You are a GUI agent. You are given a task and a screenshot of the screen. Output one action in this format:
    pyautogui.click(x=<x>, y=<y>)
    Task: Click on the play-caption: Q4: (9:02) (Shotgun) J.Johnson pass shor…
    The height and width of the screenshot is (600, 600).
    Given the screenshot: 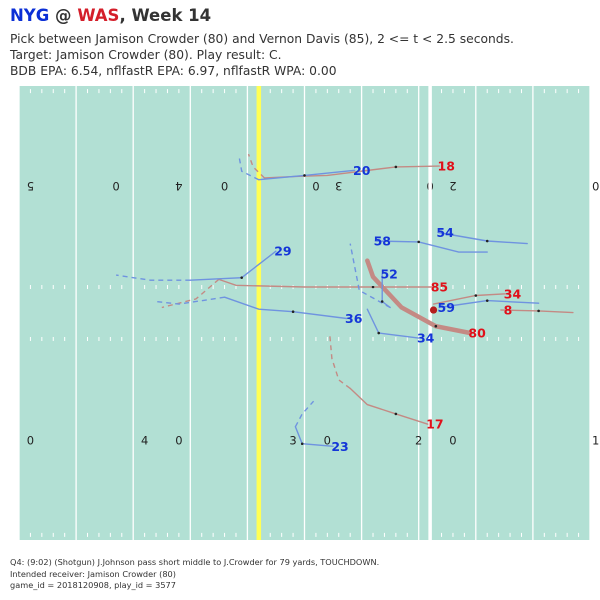 What is the action you would take?
    pyautogui.click(x=194, y=574)
    